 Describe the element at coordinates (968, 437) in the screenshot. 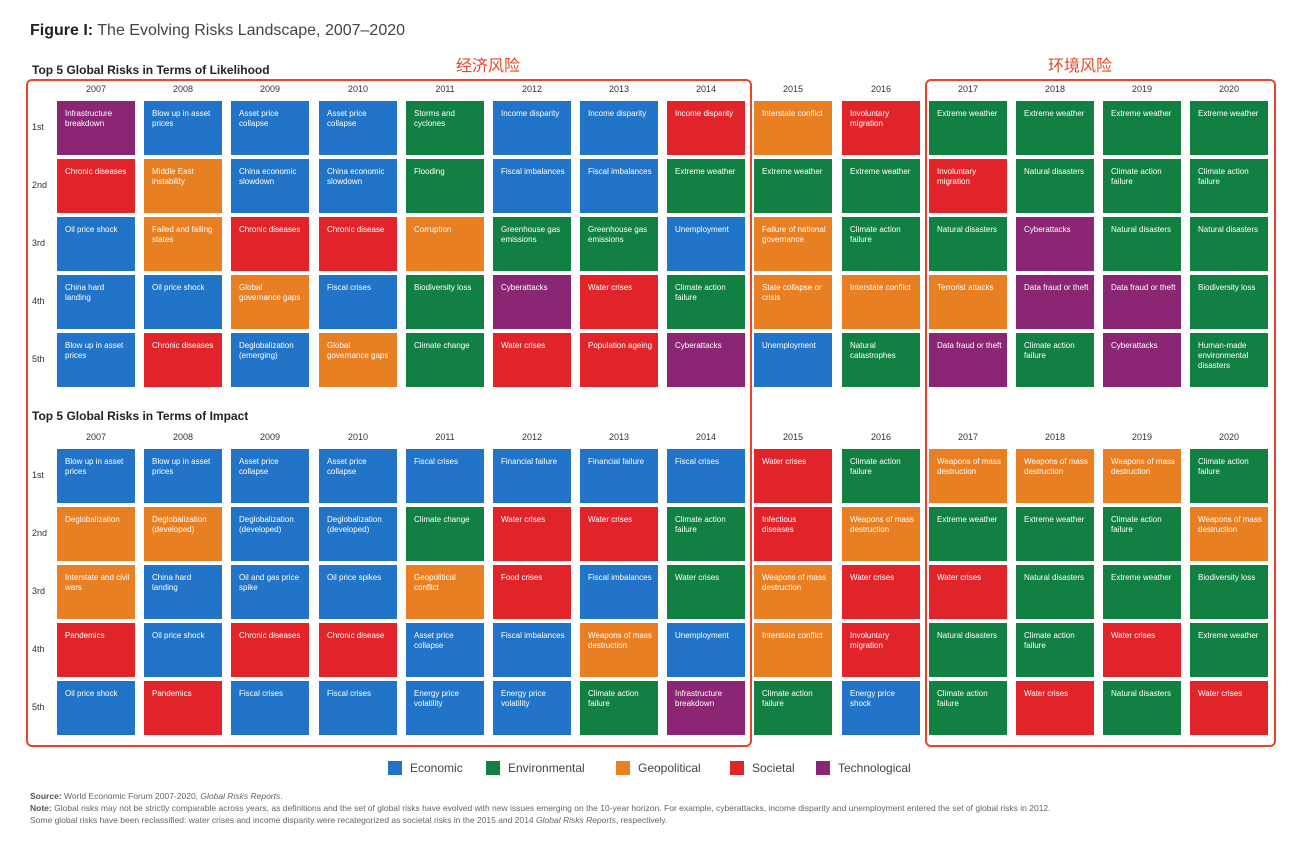

I see `impact-year-header: 2017` at that location.